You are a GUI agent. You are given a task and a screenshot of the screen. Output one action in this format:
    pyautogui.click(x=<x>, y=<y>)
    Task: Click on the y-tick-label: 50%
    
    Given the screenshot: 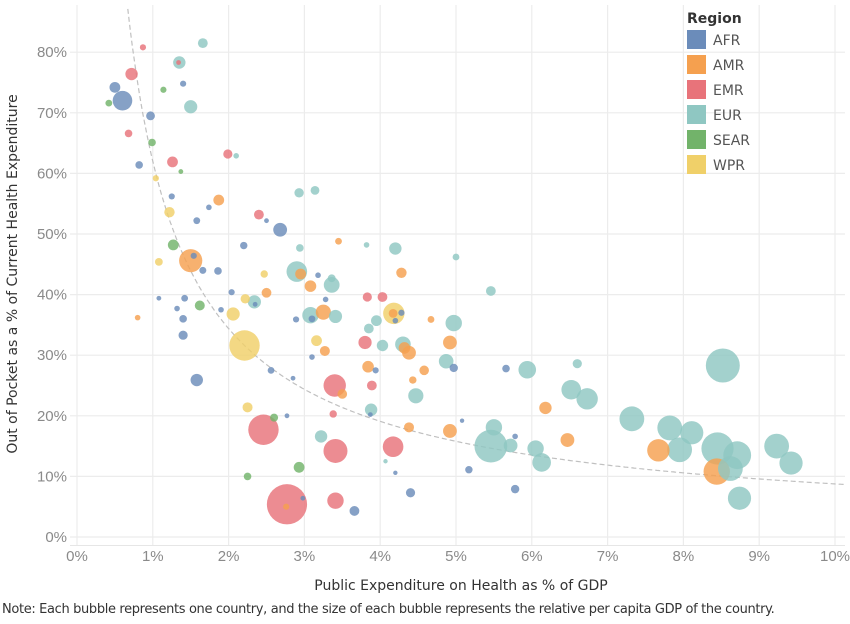 What is the action you would take?
    pyautogui.click(x=52, y=234)
    